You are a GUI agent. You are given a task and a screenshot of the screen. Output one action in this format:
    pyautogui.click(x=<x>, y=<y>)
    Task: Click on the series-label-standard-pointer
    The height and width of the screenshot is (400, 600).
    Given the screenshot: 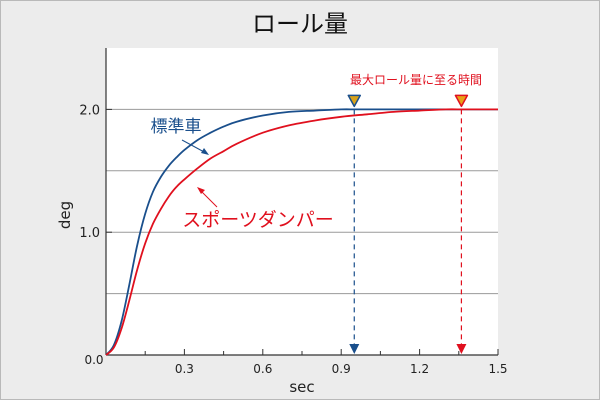 What is the action you would take?
    pyautogui.click(x=194, y=146)
    